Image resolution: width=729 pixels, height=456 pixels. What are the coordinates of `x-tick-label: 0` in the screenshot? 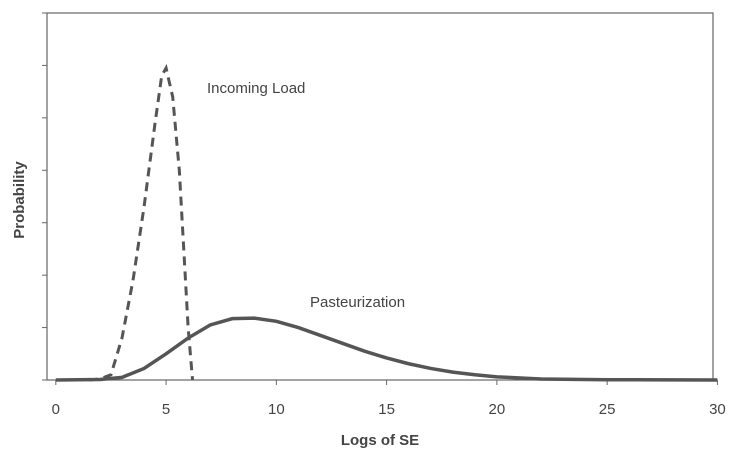 It's located at (56, 409).